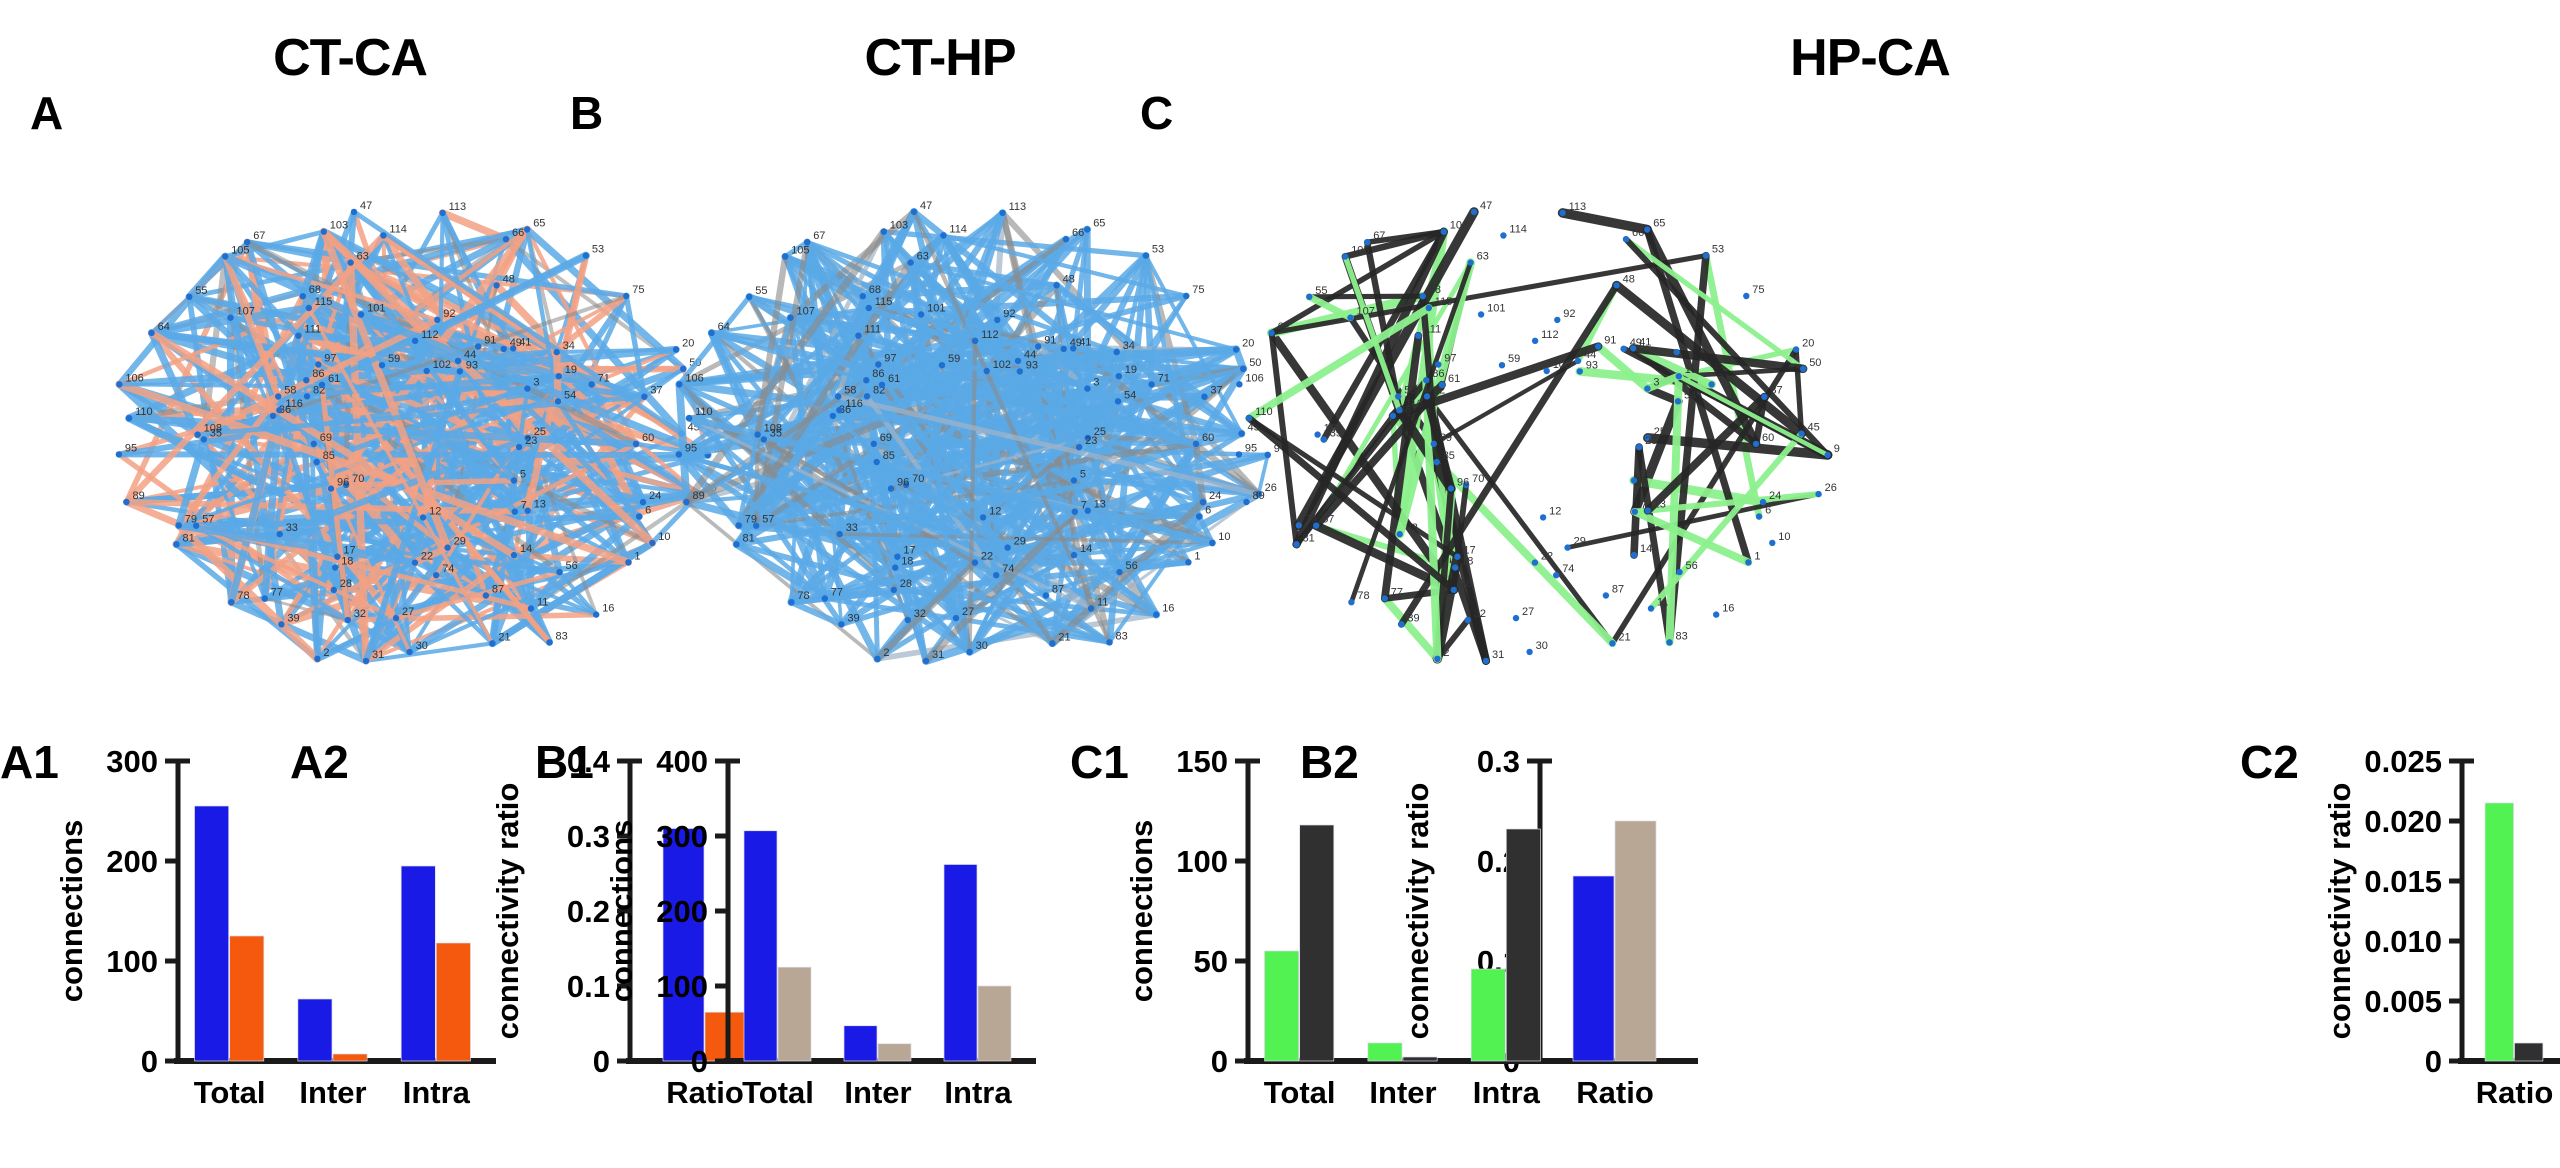 Image resolution: width=2560 pixels, height=1168 pixels. What do you see at coordinates (1768, 438) in the screenshot?
I see `network-node-label: 60` at bounding box center [1768, 438].